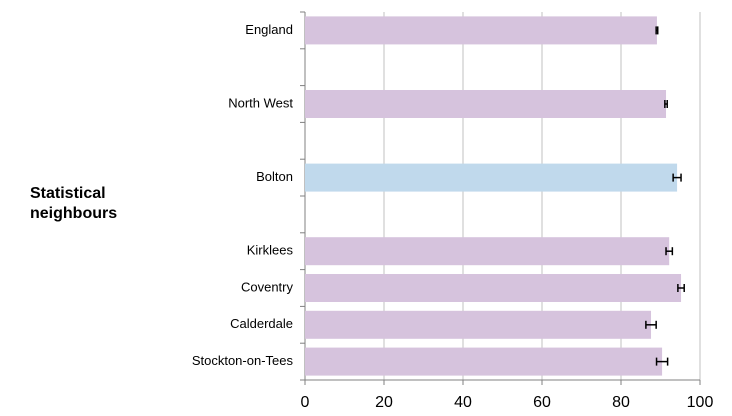 The width and height of the screenshot is (732, 416). I want to click on y-tick-label: England, so click(269, 29).